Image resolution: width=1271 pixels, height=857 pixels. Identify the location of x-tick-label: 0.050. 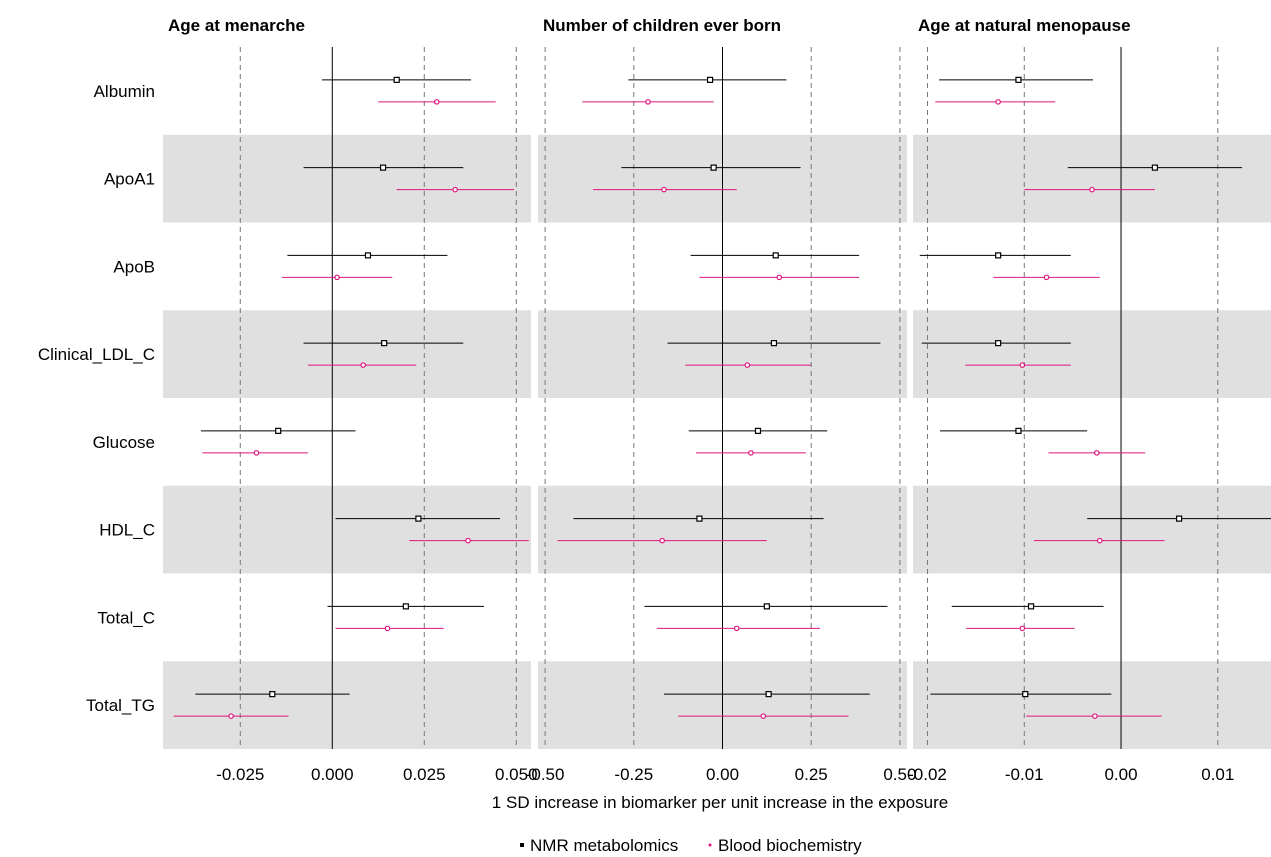
(516, 774).